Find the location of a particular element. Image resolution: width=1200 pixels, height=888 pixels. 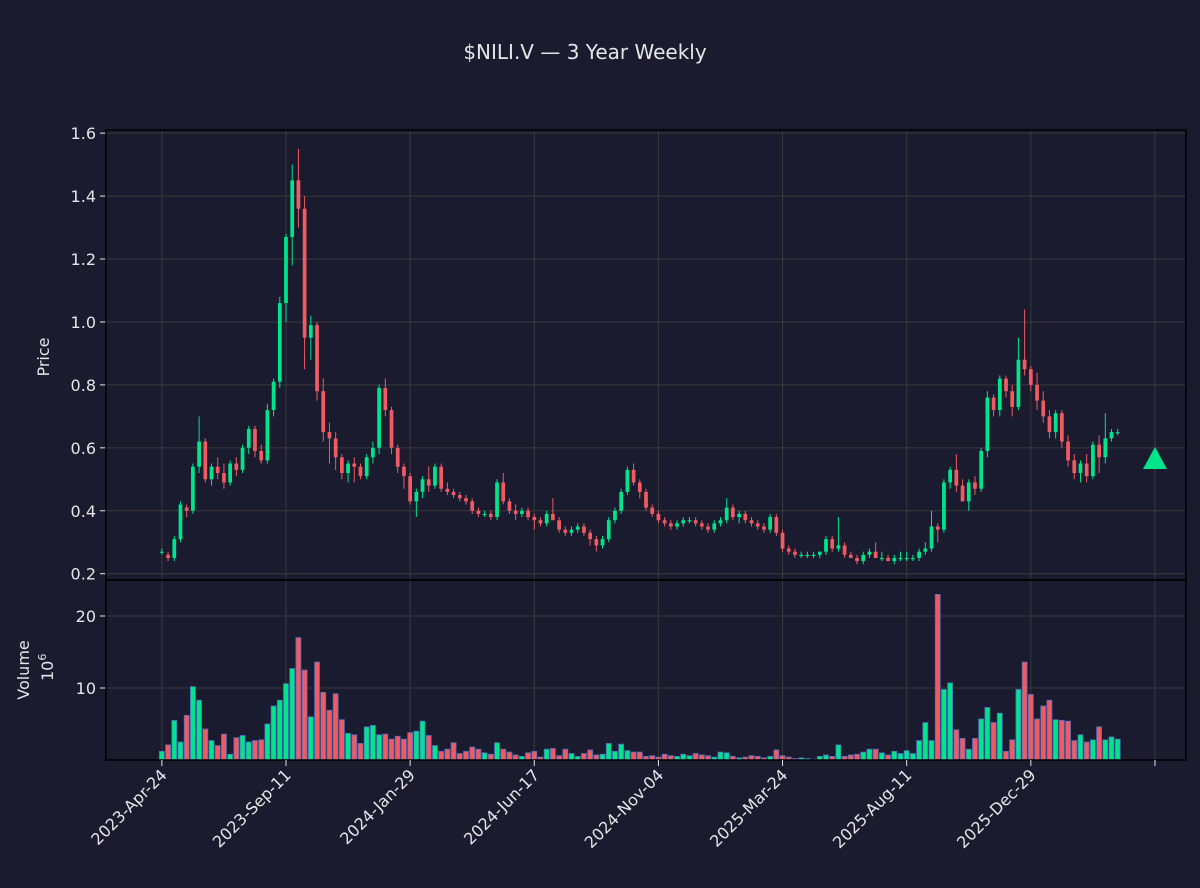

price-tick-label-1: 0.4 is located at coordinates (83, 511).